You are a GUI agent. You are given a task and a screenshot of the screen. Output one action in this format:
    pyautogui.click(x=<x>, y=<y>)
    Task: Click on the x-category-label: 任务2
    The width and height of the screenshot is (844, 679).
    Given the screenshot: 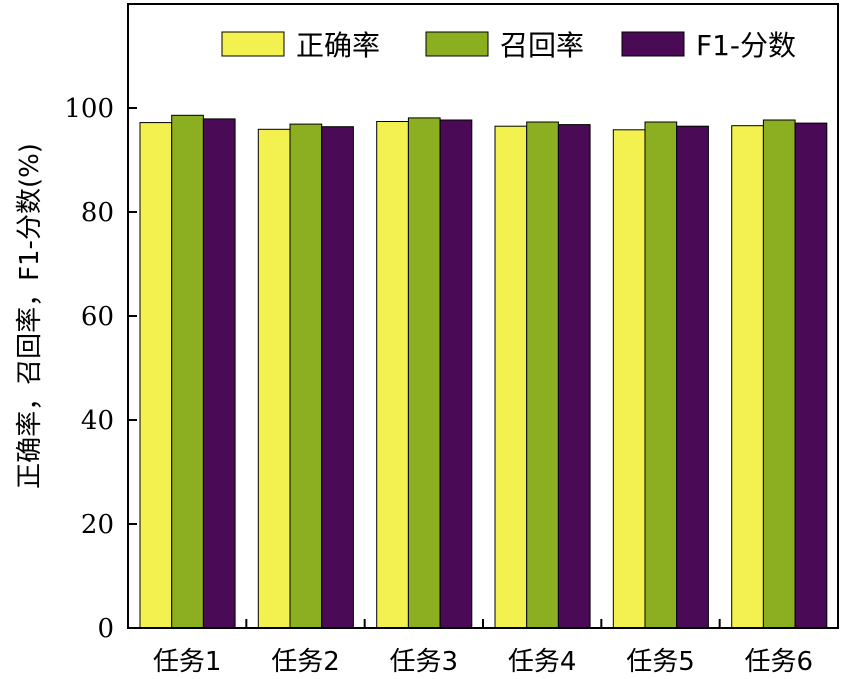 What is the action you would take?
    pyautogui.click(x=305, y=662)
    